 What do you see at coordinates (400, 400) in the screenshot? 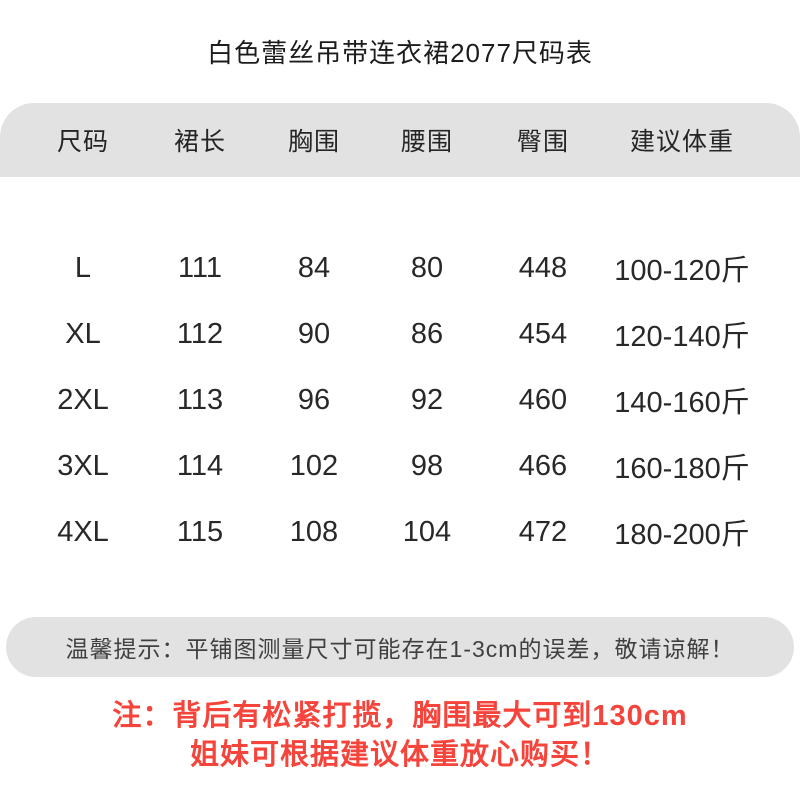
I see `table-row: 2XL 113 96 92 460 140-160斤` at bounding box center [400, 400].